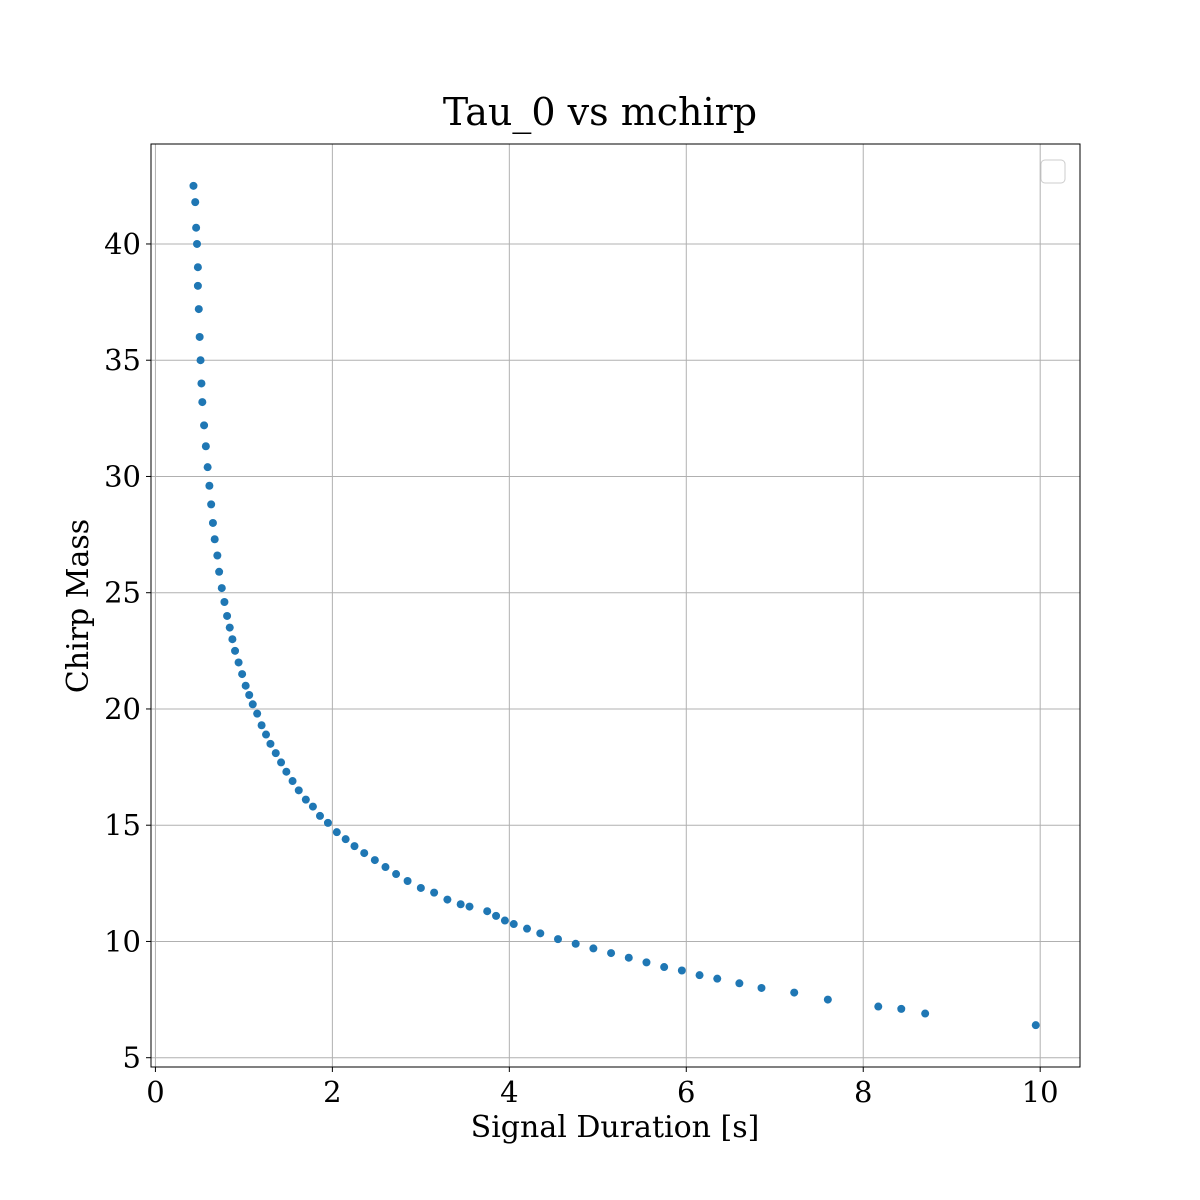 This screenshot has height=1200, width=1200. What do you see at coordinates (332, 1092) in the screenshot?
I see `x-tick-label: 2` at bounding box center [332, 1092].